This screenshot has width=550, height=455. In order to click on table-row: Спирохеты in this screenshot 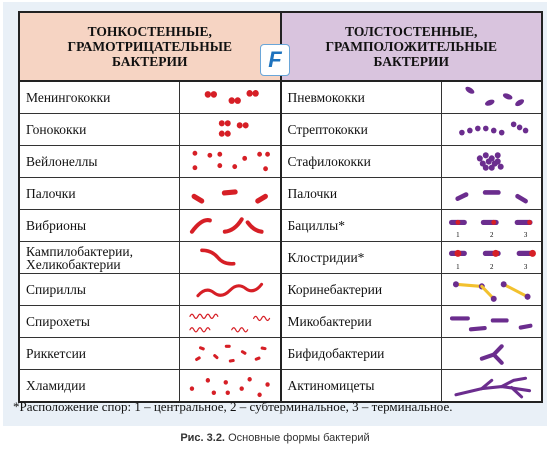, I will do `click(150, 322)`.